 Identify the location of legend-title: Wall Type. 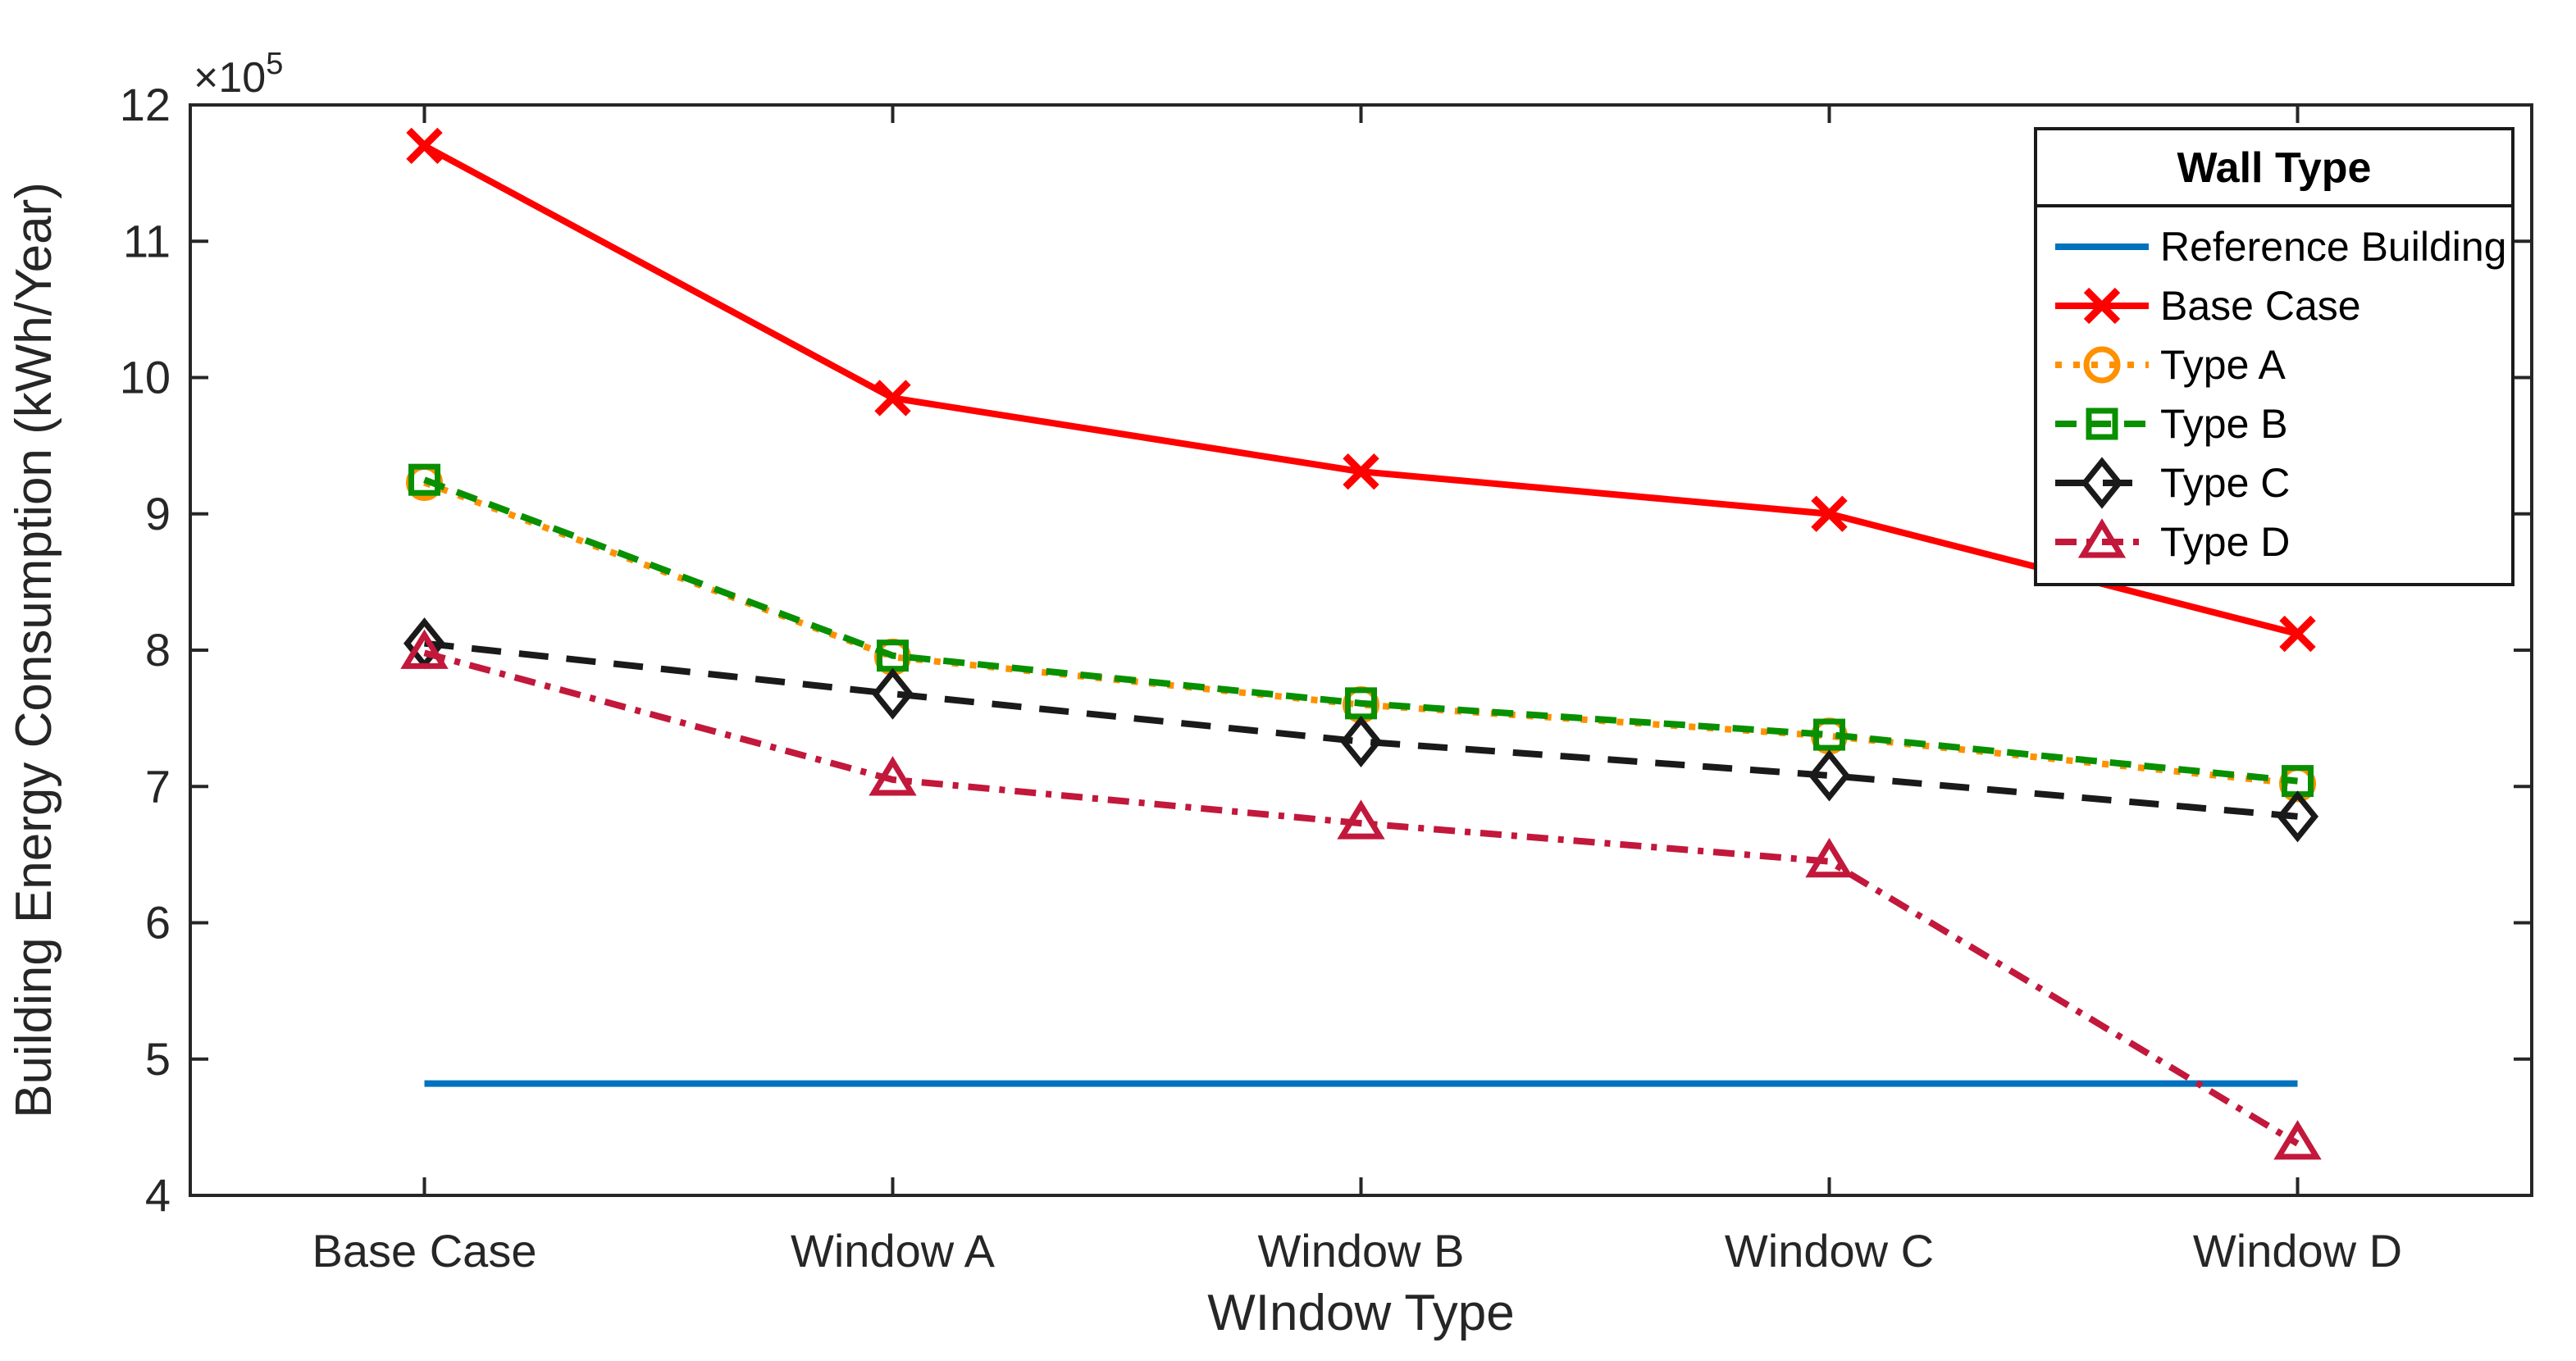
(2274, 169).